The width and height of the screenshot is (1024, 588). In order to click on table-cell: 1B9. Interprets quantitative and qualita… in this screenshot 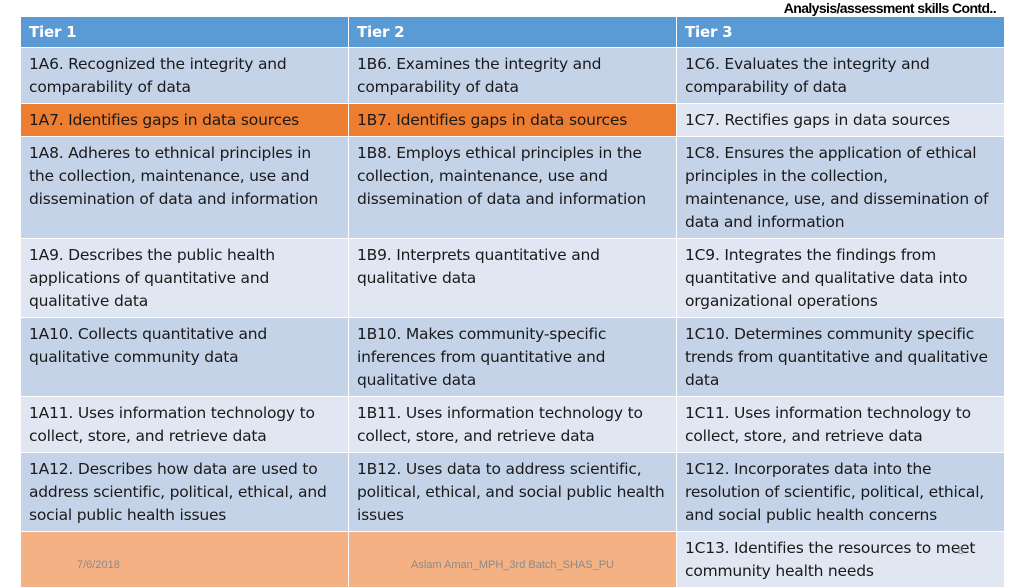, I will do `click(512, 278)`.